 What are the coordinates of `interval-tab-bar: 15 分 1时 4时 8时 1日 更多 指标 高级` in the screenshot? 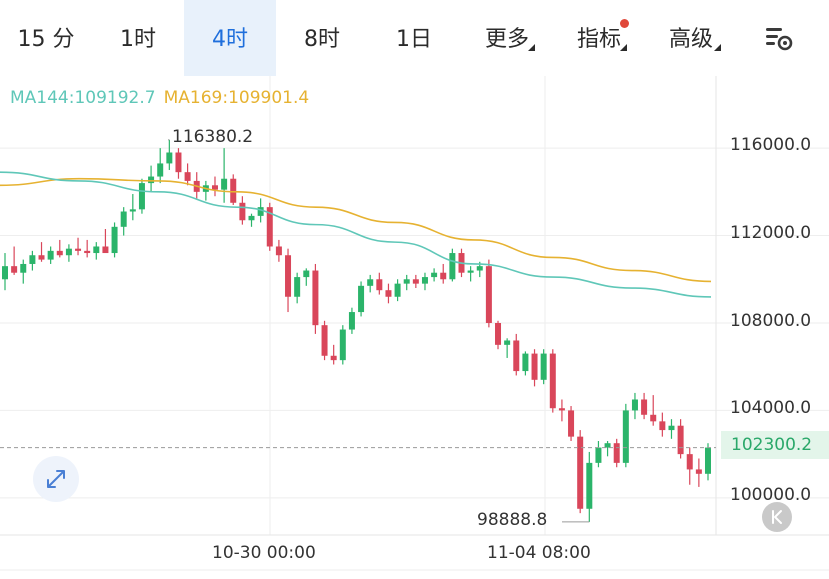 It's located at (414, 38).